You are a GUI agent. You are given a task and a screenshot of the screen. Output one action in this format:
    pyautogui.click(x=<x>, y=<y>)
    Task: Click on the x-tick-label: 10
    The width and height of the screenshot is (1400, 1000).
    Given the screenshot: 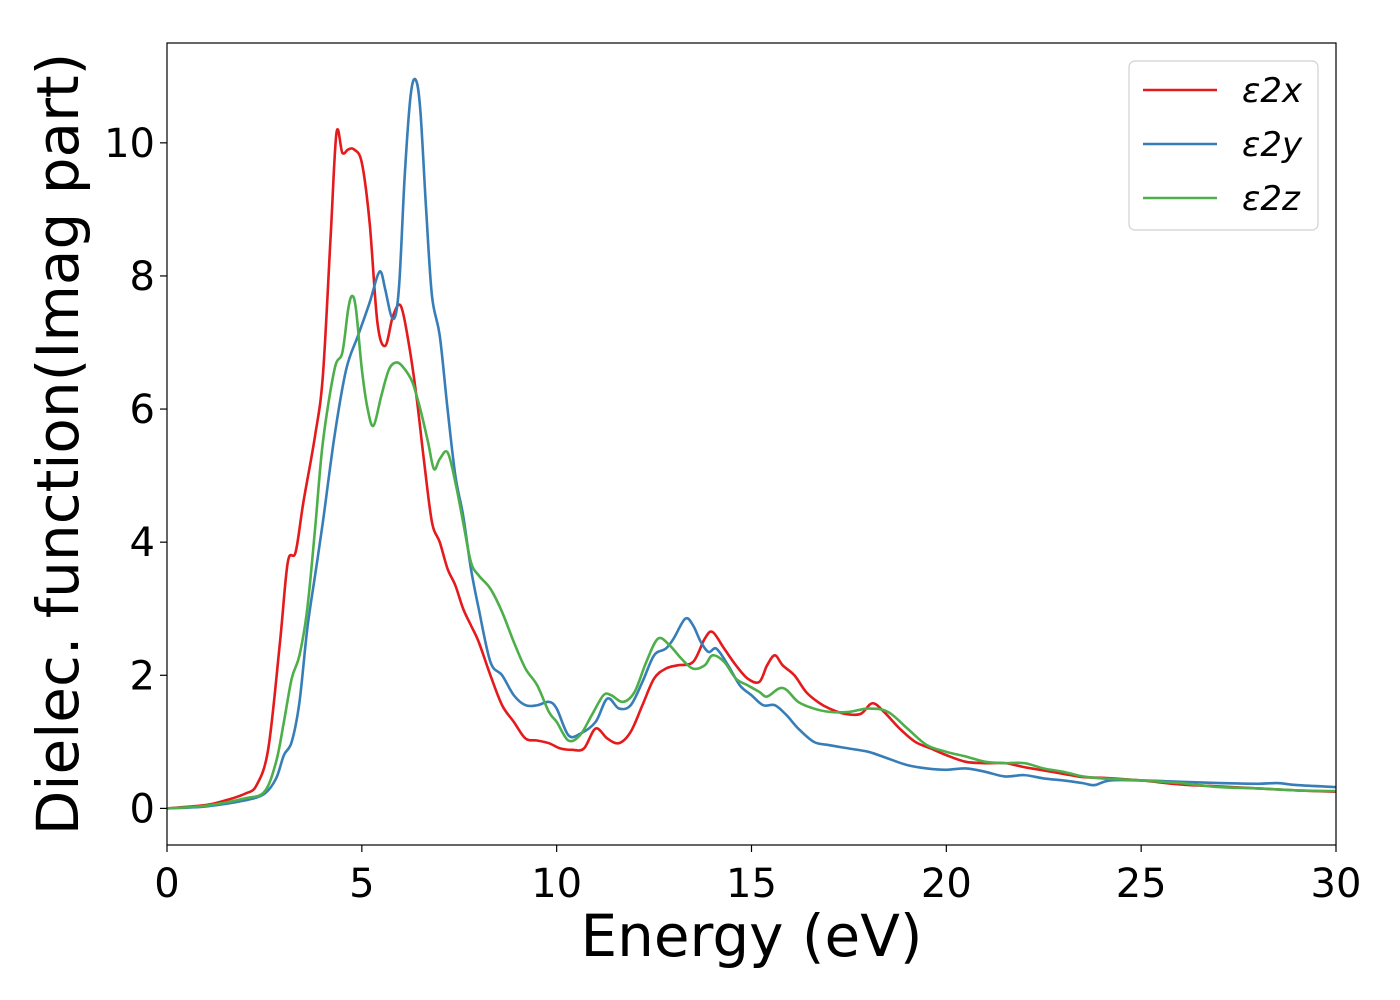 What is the action you would take?
    pyautogui.click(x=556, y=884)
    